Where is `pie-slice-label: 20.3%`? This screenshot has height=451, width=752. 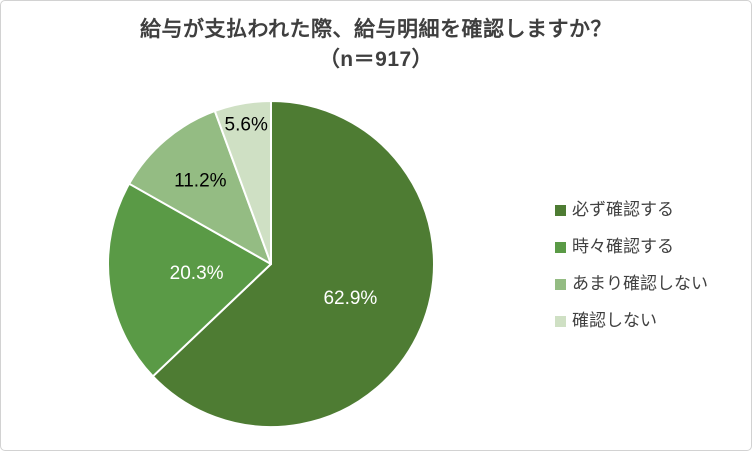 pie-slice-label: 20.3% is located at coordinates (197, 273).